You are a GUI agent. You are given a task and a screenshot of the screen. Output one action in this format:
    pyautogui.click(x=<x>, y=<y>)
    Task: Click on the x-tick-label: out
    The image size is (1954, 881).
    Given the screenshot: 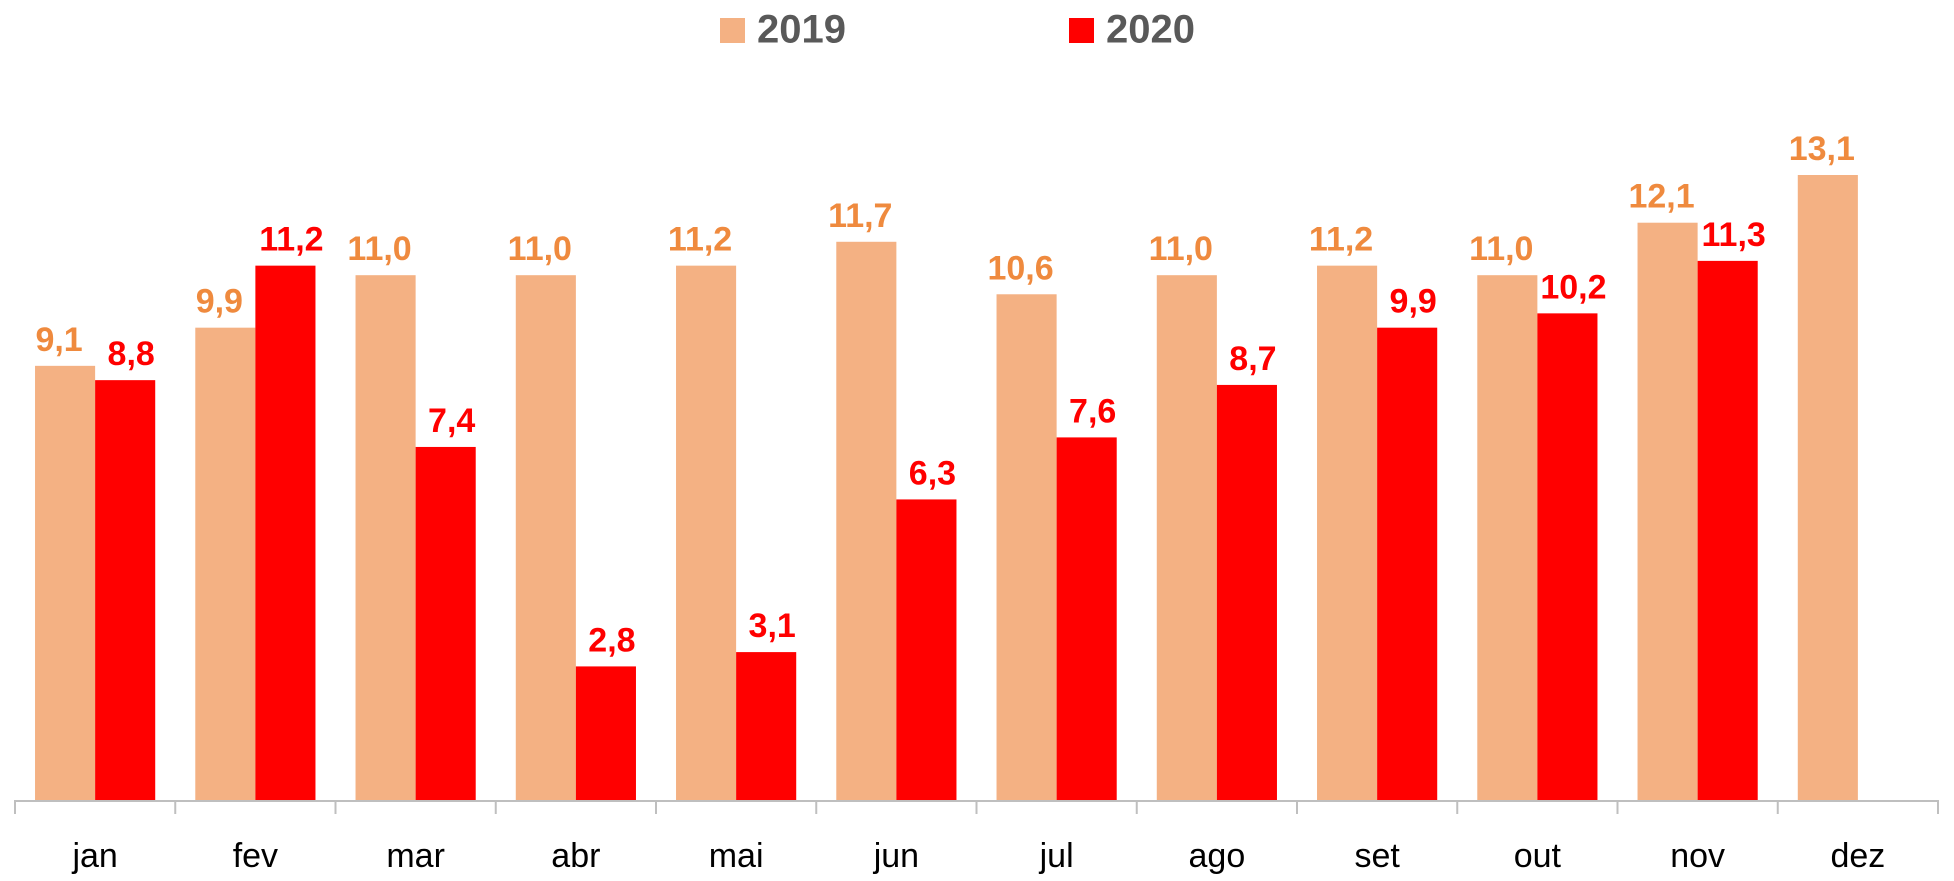 What is the action you would take?
    pyautogui.click(x=1538, y=856)
    